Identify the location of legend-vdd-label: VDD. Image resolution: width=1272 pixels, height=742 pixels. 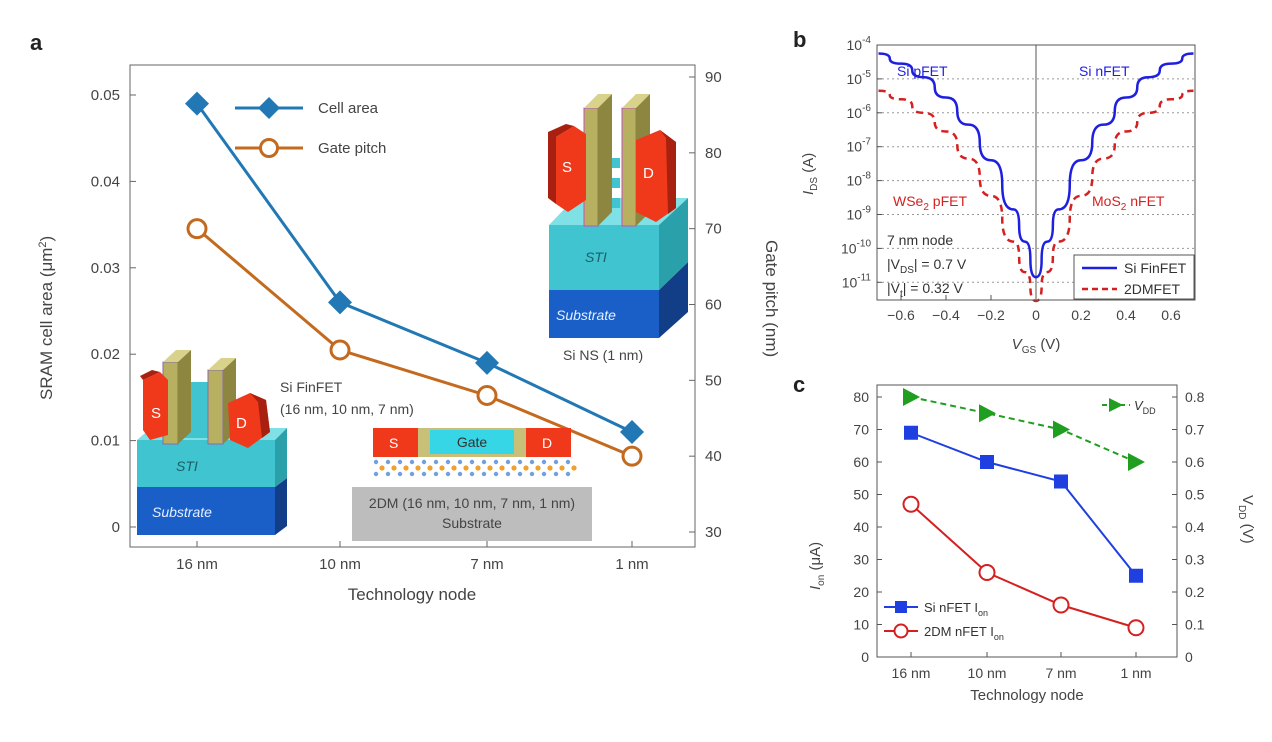
(1145, 407).